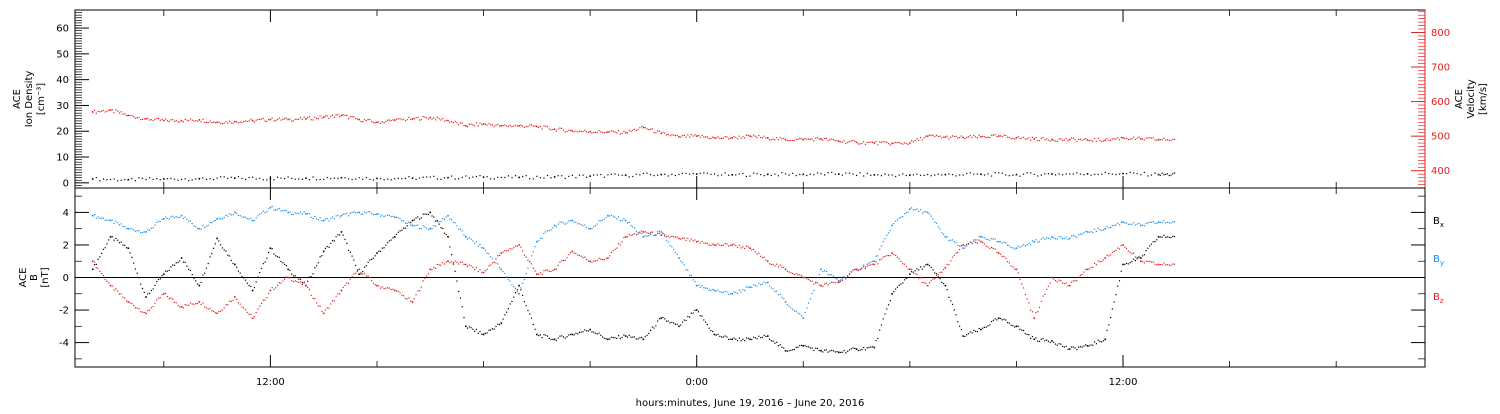  Describe the element at coordinates (341, 177) in the screenshot. I see `ion-density-series-point` at that location.